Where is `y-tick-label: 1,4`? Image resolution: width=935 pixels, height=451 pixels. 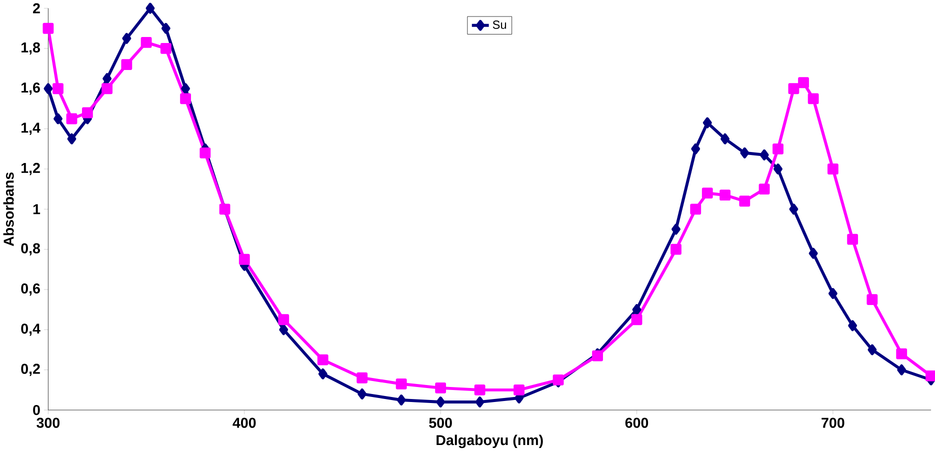
y-tick-label: 1,4 is located at coordinates (31, 128).